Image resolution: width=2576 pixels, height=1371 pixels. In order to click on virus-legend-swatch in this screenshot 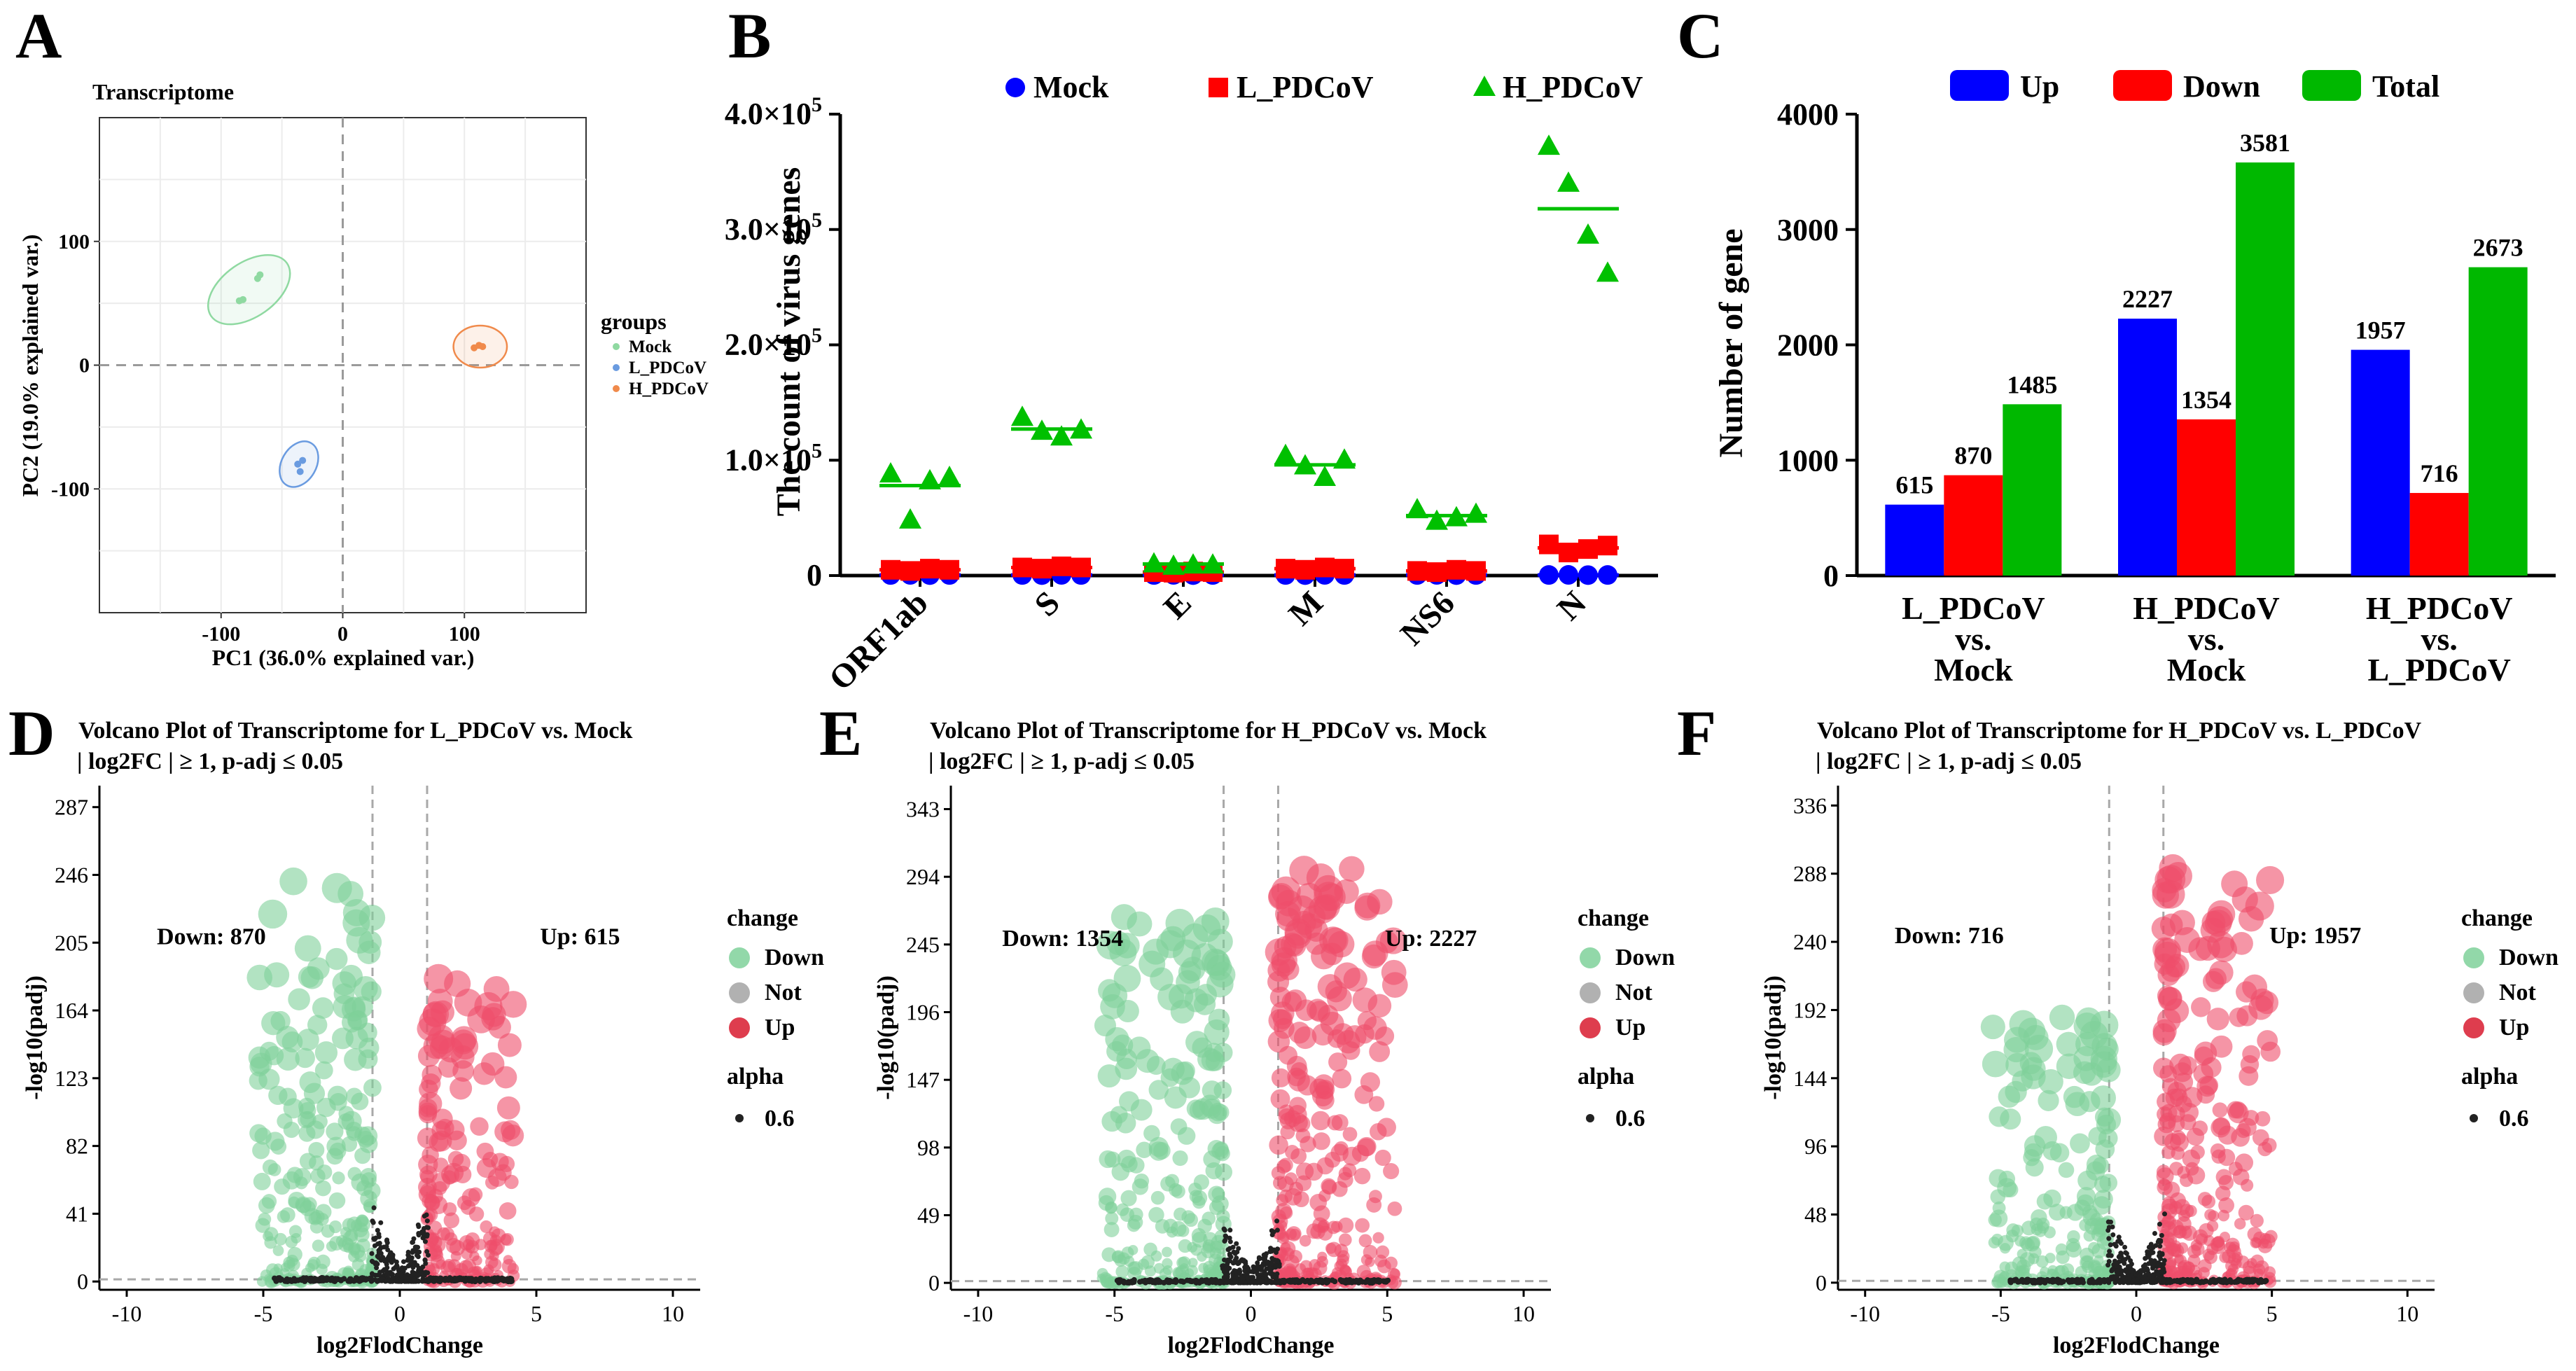, I will do `click(1218, 87)`.